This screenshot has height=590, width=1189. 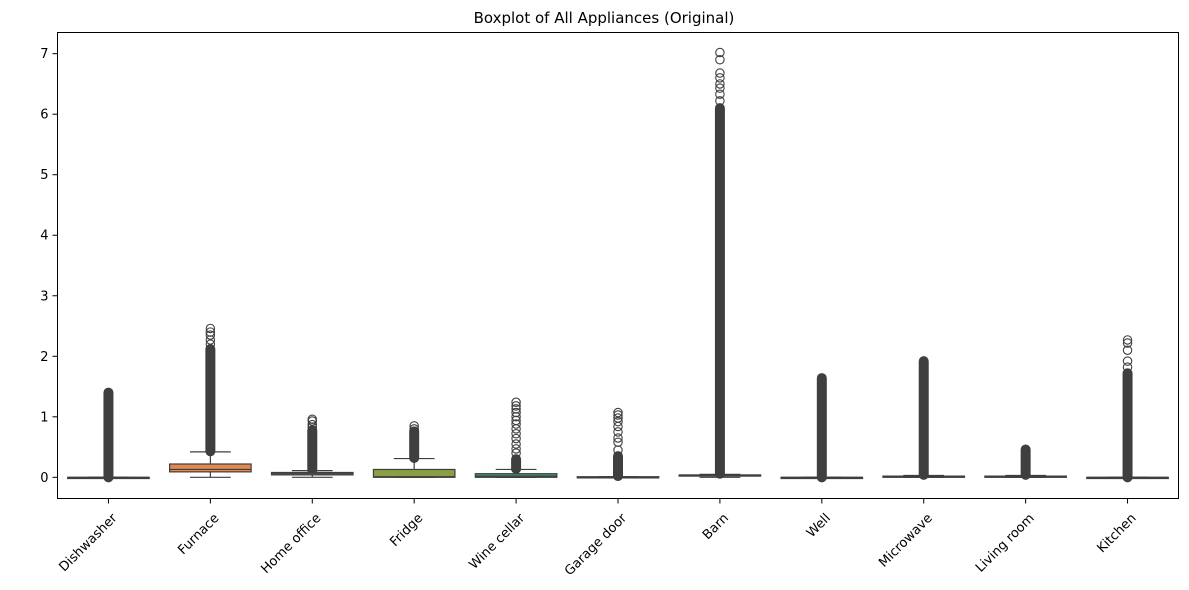 What do you see at coordinates (906, 541) in the screenshot?
I see `x-tick-label: Microwave` at bounding box center [906, 541].